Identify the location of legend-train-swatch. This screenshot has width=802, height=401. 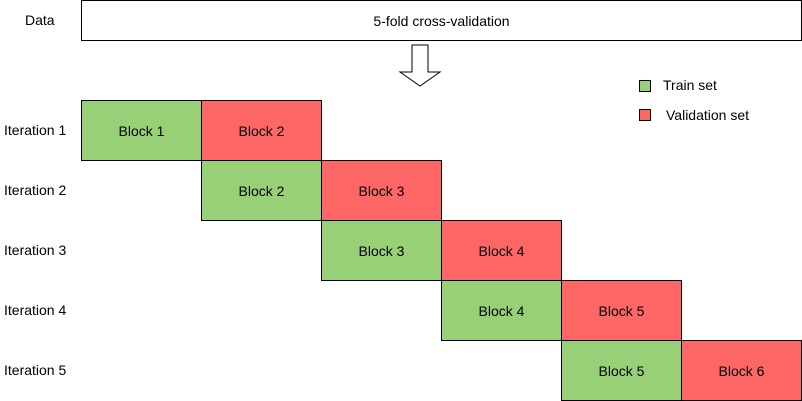
(645, 86).